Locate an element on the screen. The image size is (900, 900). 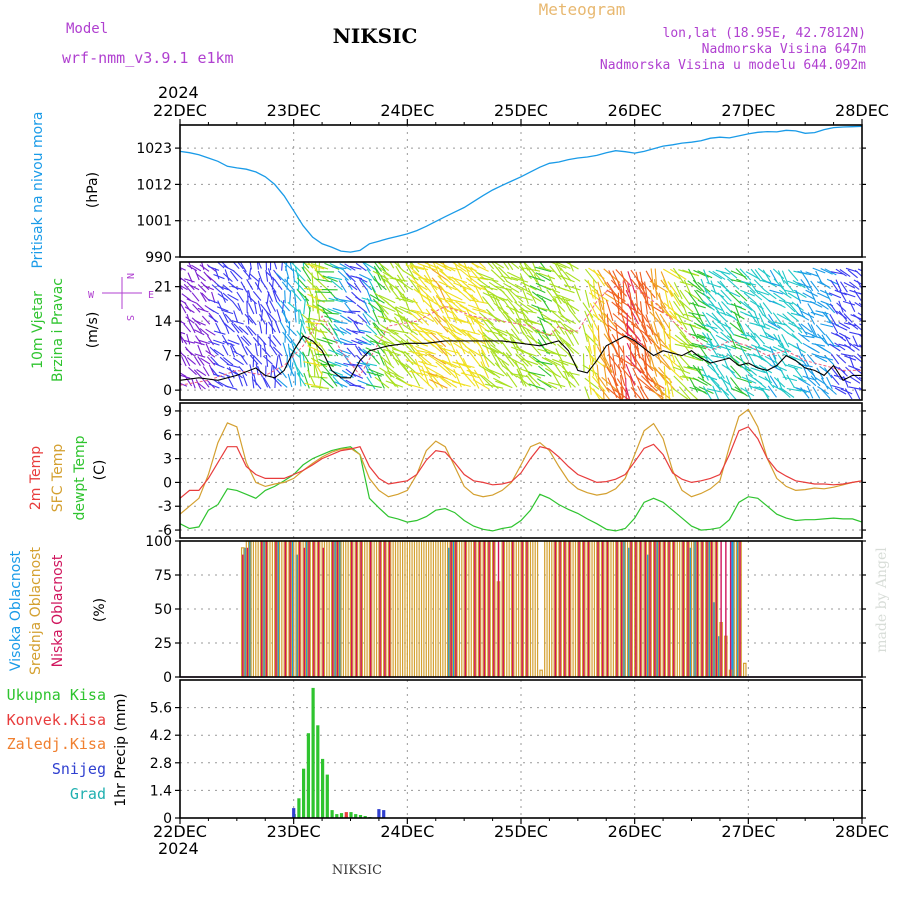
x-tick-label-top: 26DEC is located at coordinates (635, 110).